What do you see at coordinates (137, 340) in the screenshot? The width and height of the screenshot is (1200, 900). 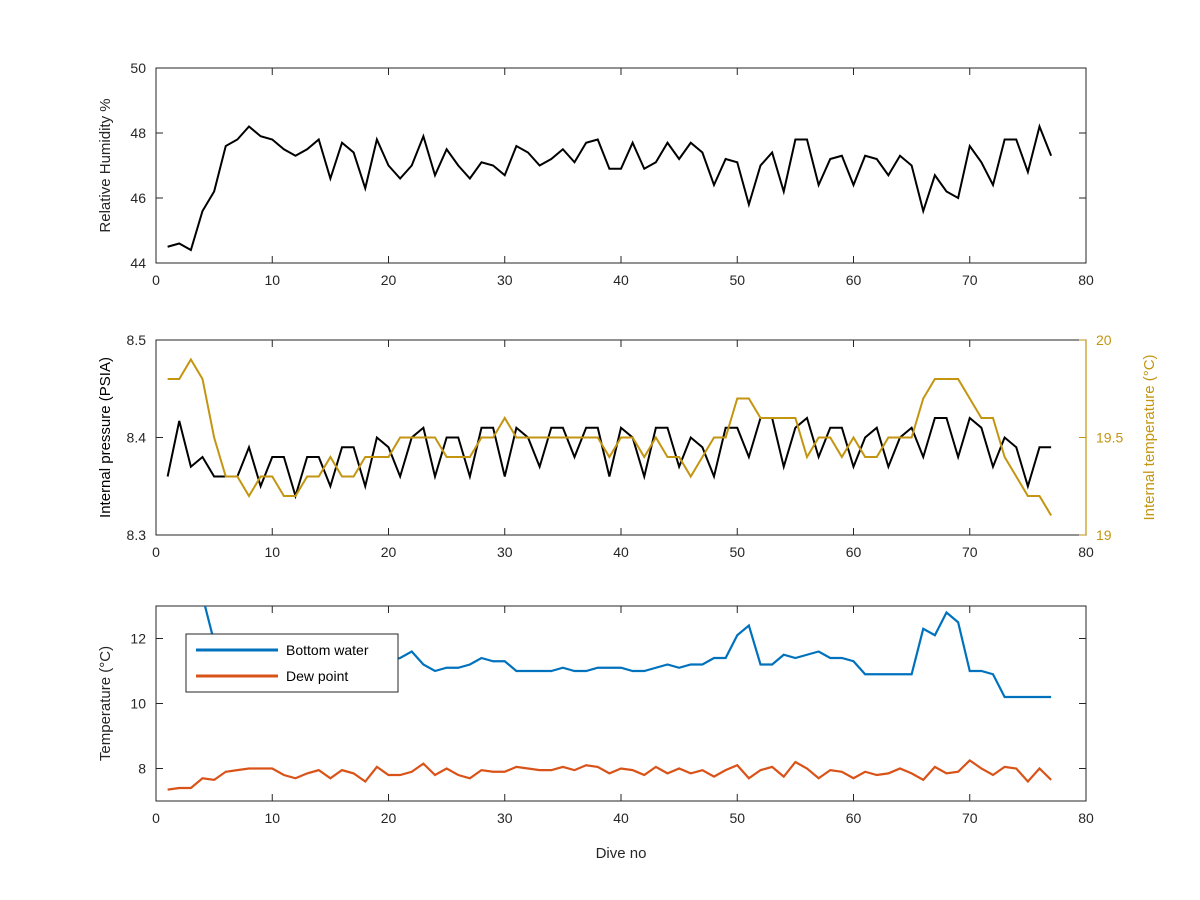 I see `y-tick-label: 8.5` at bounding box center [137, 340].